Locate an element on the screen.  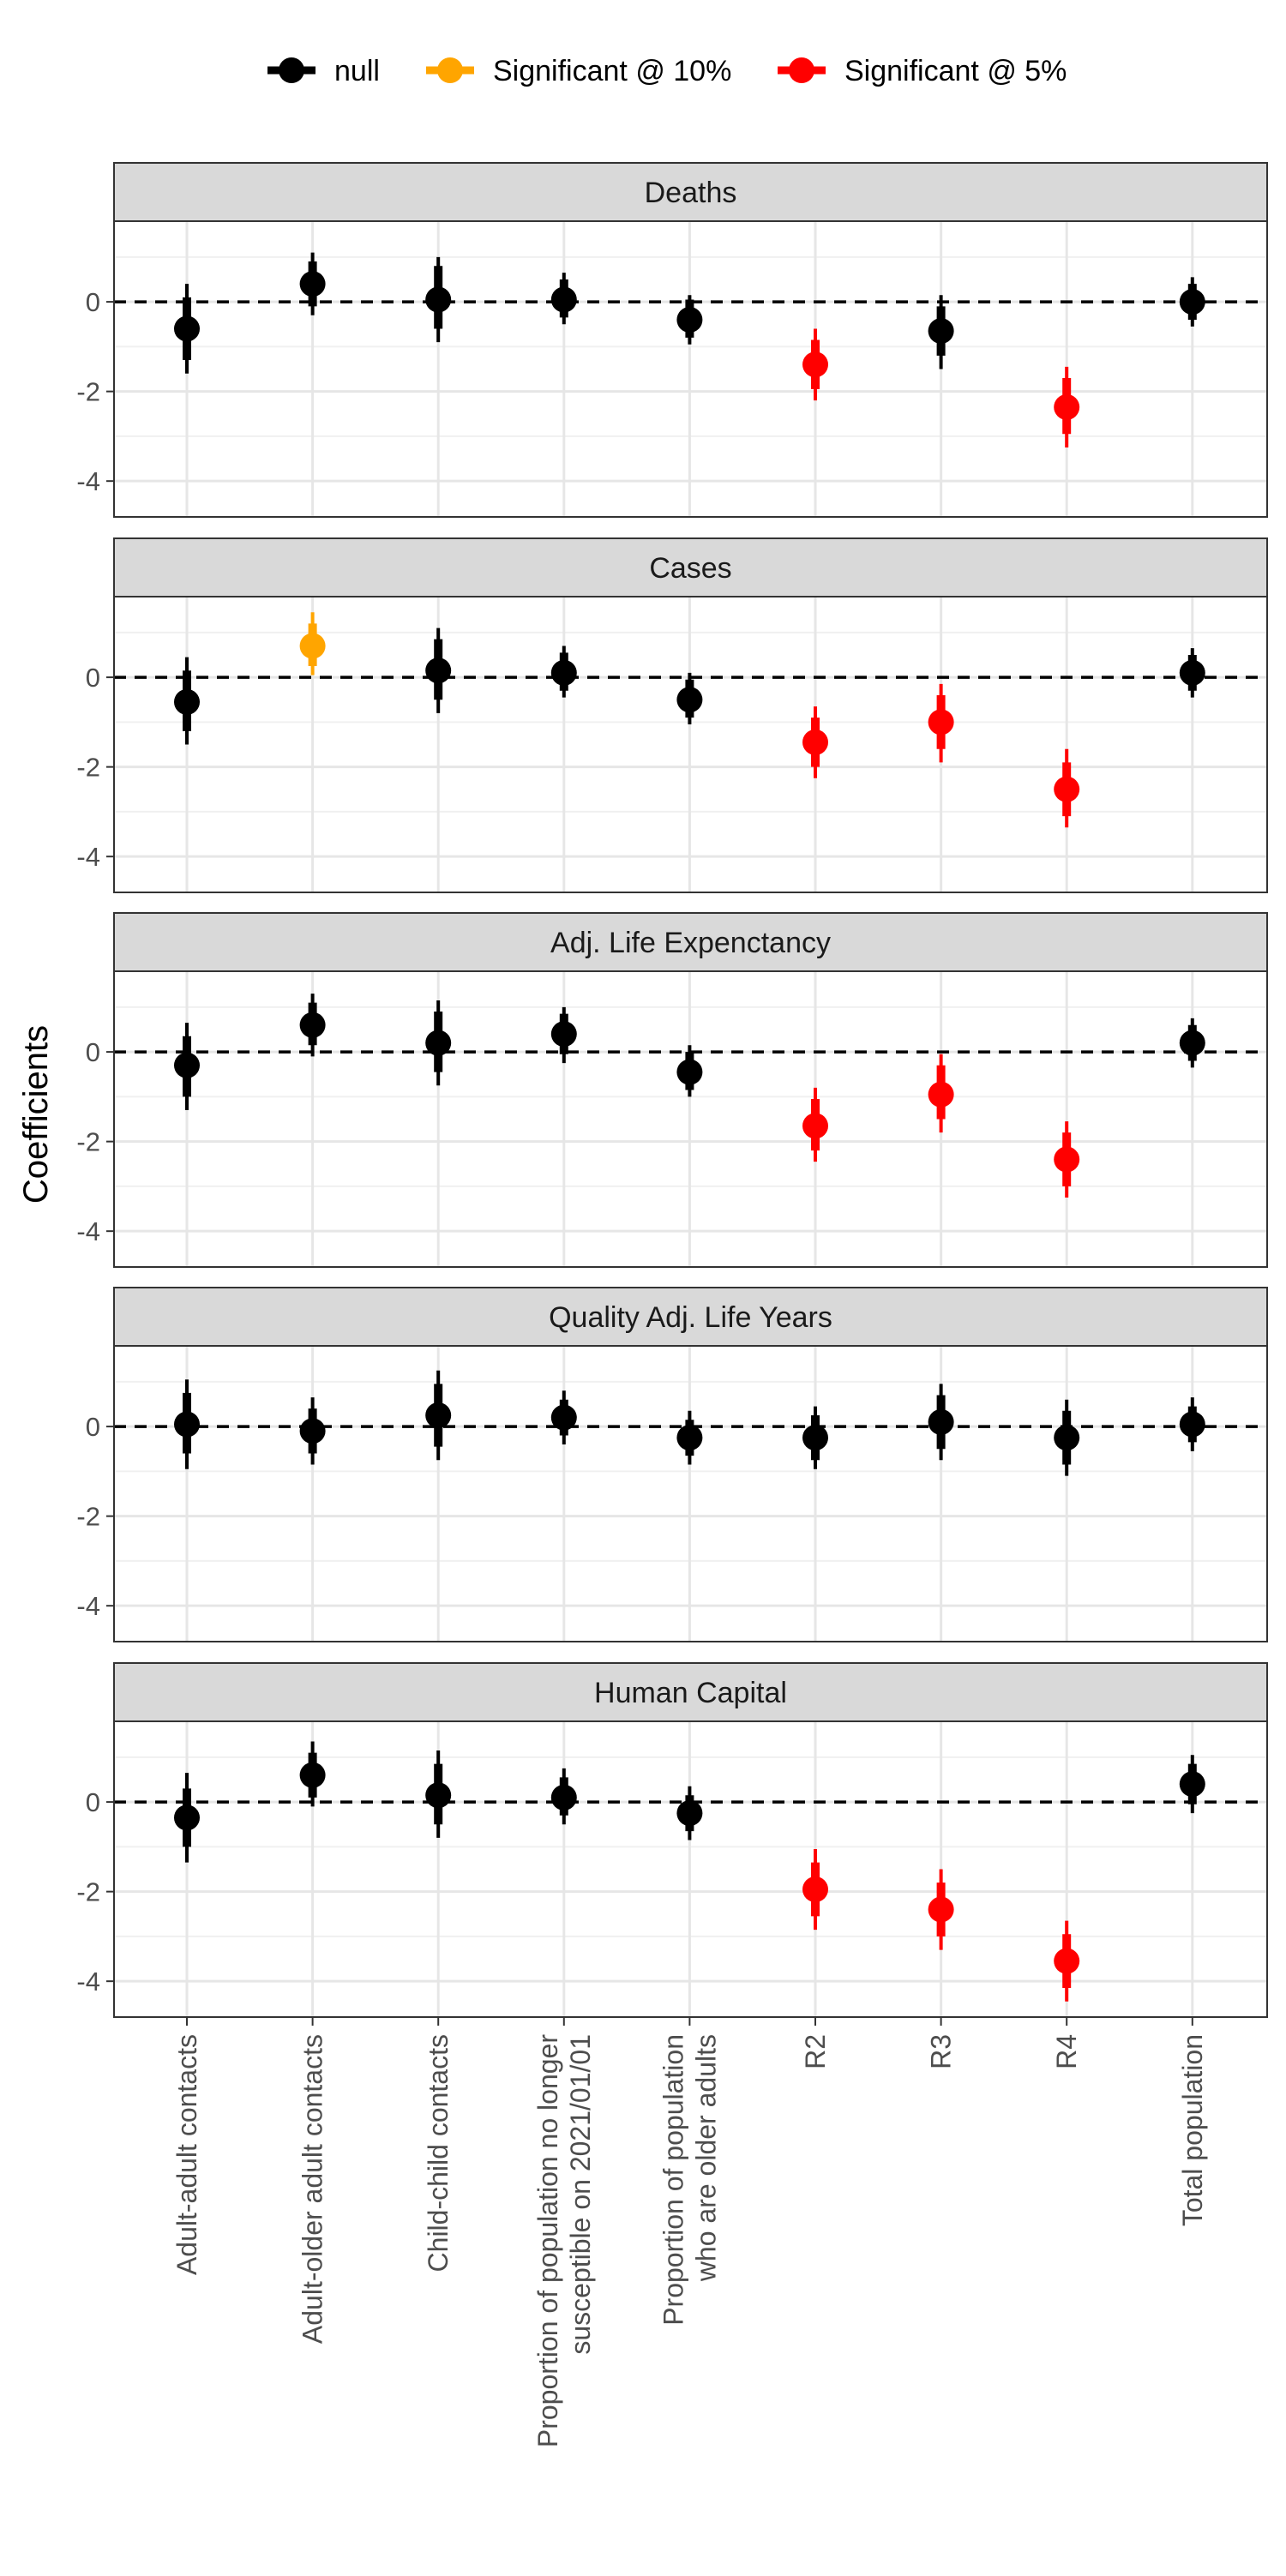
x-tick-label: R4 is located at coordinates (1066, 2051).